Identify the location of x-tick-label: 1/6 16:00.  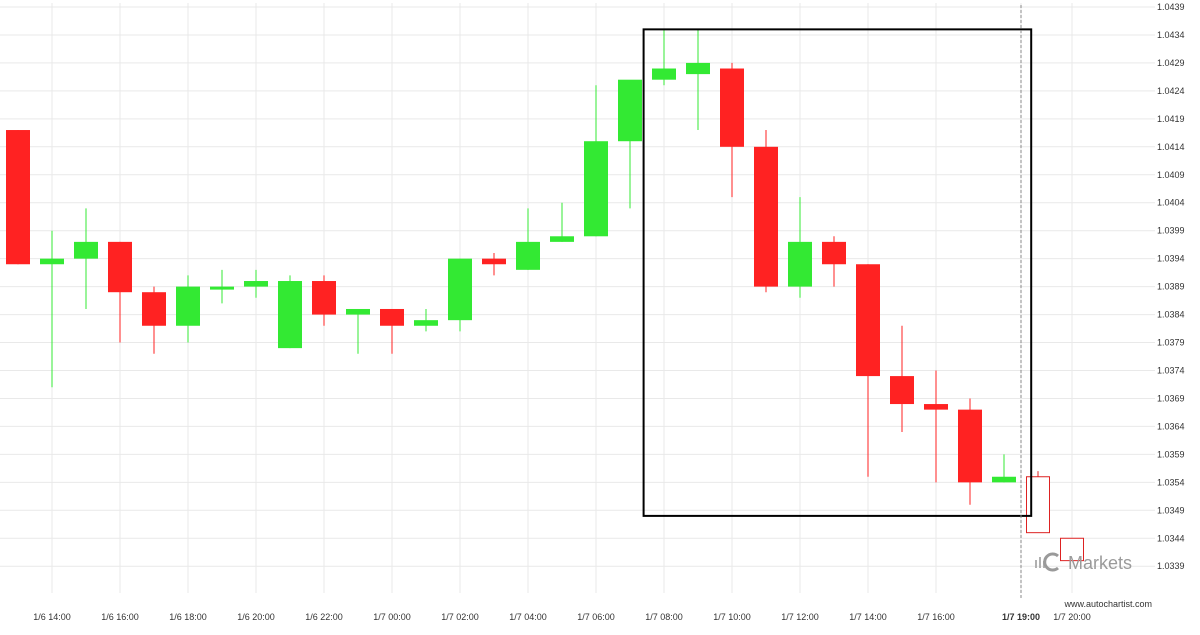
(120, 617).